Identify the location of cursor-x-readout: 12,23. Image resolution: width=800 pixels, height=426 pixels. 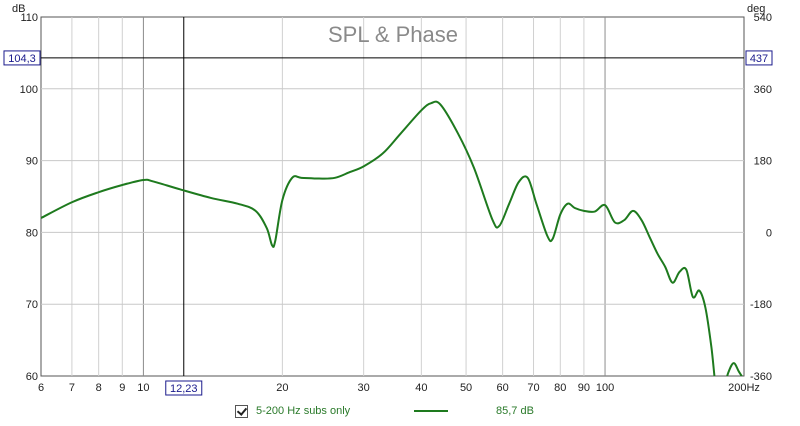
(184, 388).